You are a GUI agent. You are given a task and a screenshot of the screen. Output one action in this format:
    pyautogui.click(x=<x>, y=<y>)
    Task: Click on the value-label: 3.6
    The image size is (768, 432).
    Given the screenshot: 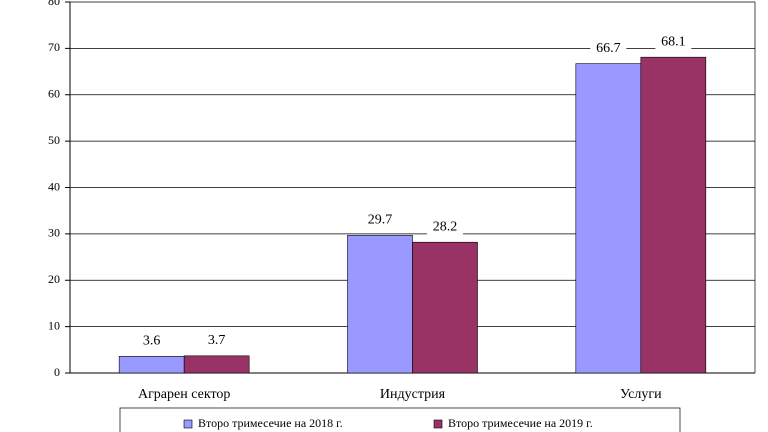 What is the action you would take?
    pyautogui.click(x=152, y=341)
    